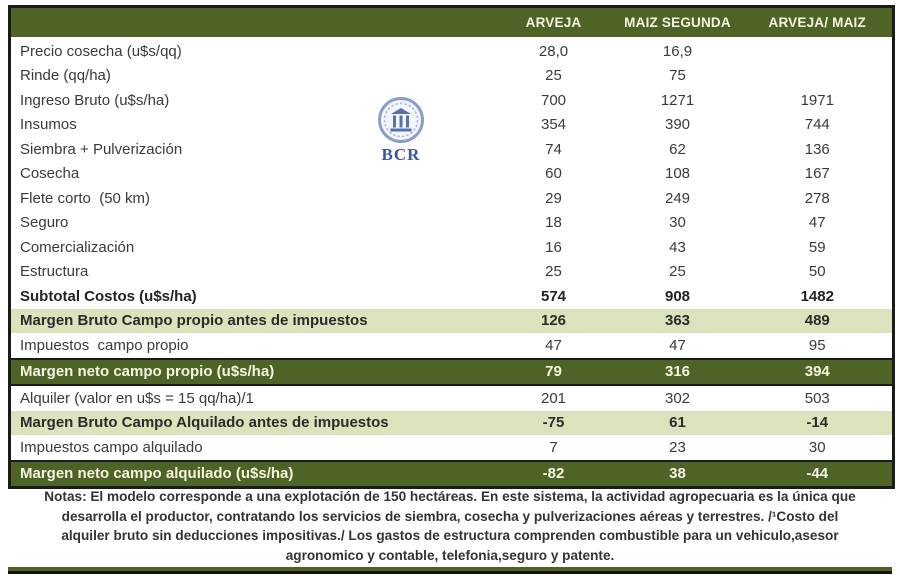  Describe the element at coordinates (452, 100) in the screenshot. I see `table-row: Ingreso Bruto (u$s/ha) 700 1271 1971` at that location.